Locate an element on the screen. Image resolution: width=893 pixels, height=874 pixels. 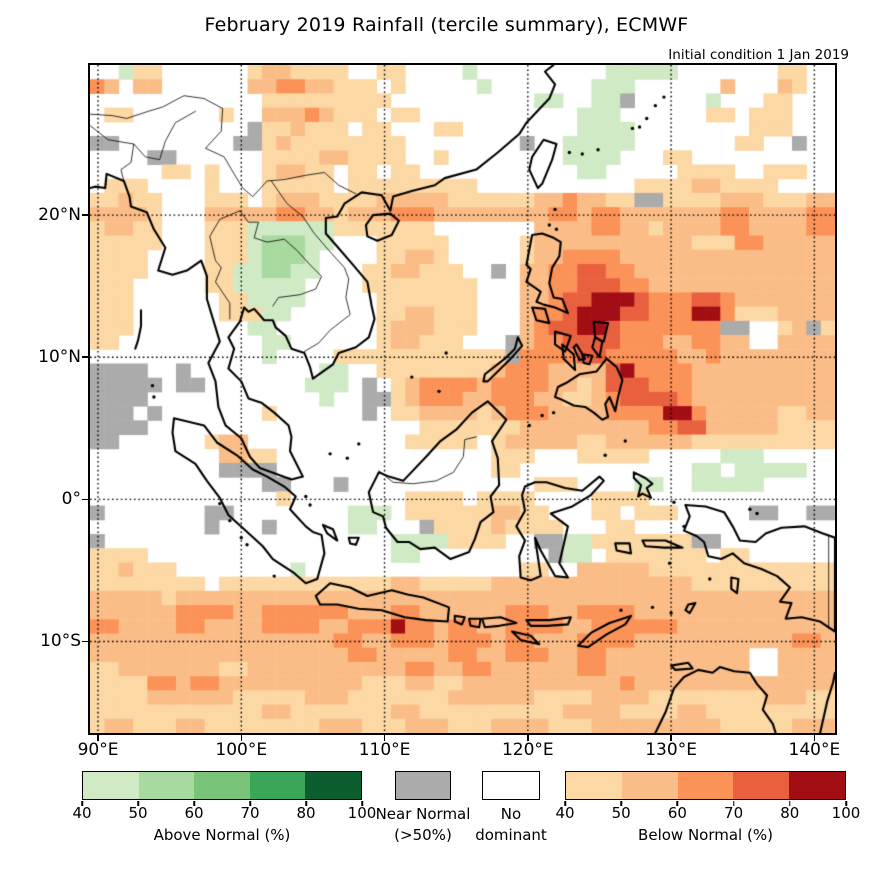
no-dominant-legend: No dominant is located at coordinates (511, 807).